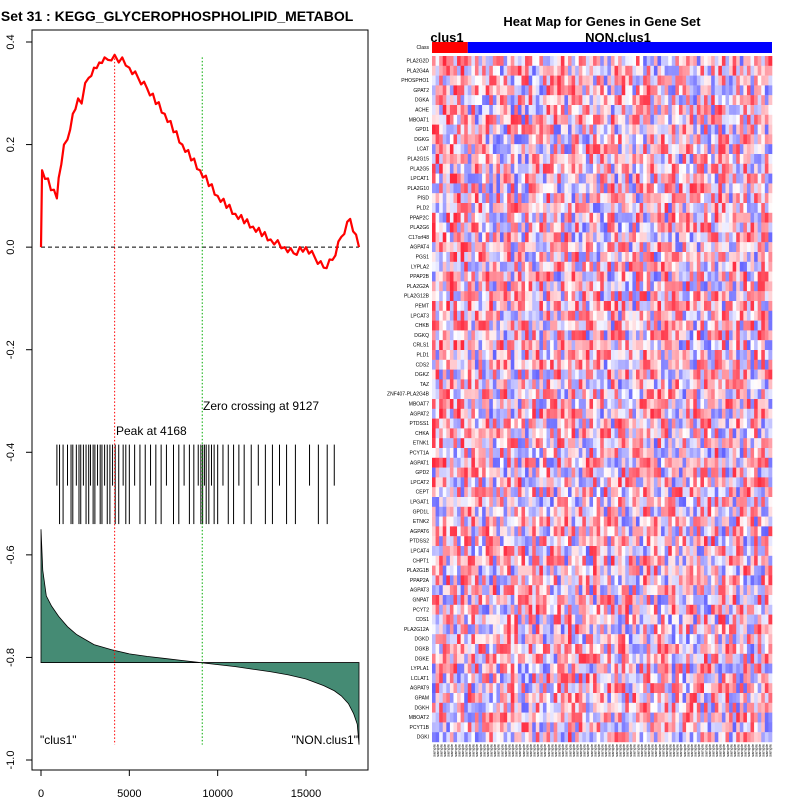 The height and width of the screenshot is (800, 800). I want to click on y-tick-label: -1.0, so click(11, 760).